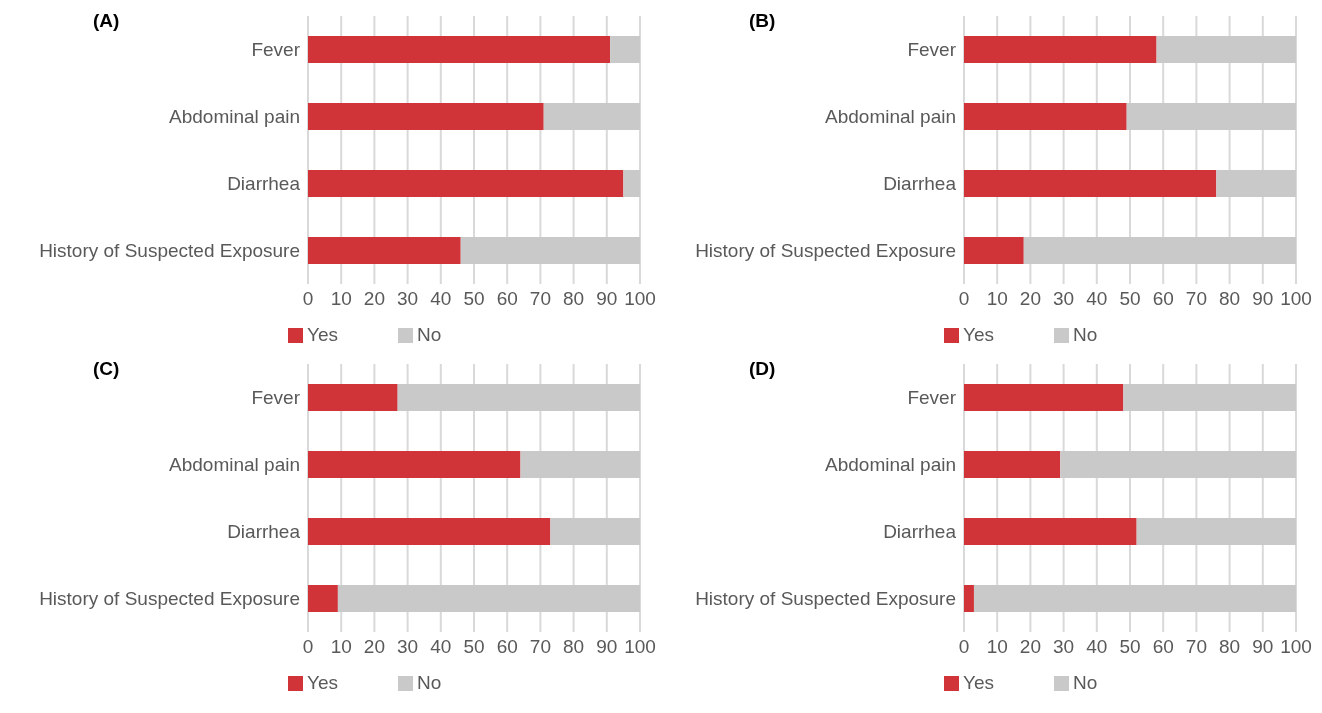  What do you see at coordinates (106, 369) in the screenshot?
I see `text: (C)` at bounding box center [106, 369].